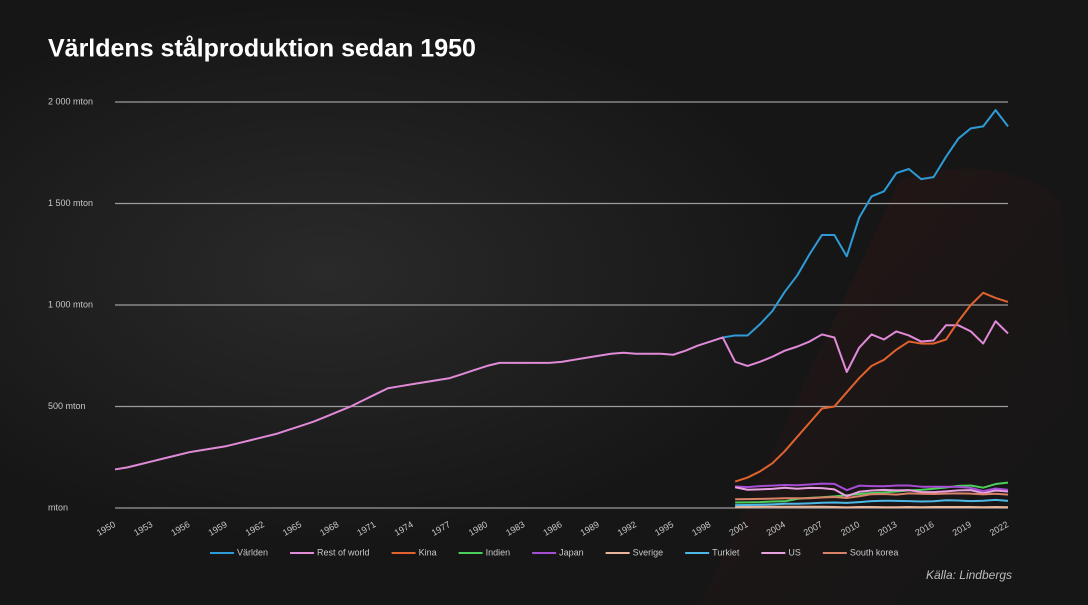  Describe the element at coordinates (498, 552) in the screenshot. I see `legend-label: Indien` at that location.